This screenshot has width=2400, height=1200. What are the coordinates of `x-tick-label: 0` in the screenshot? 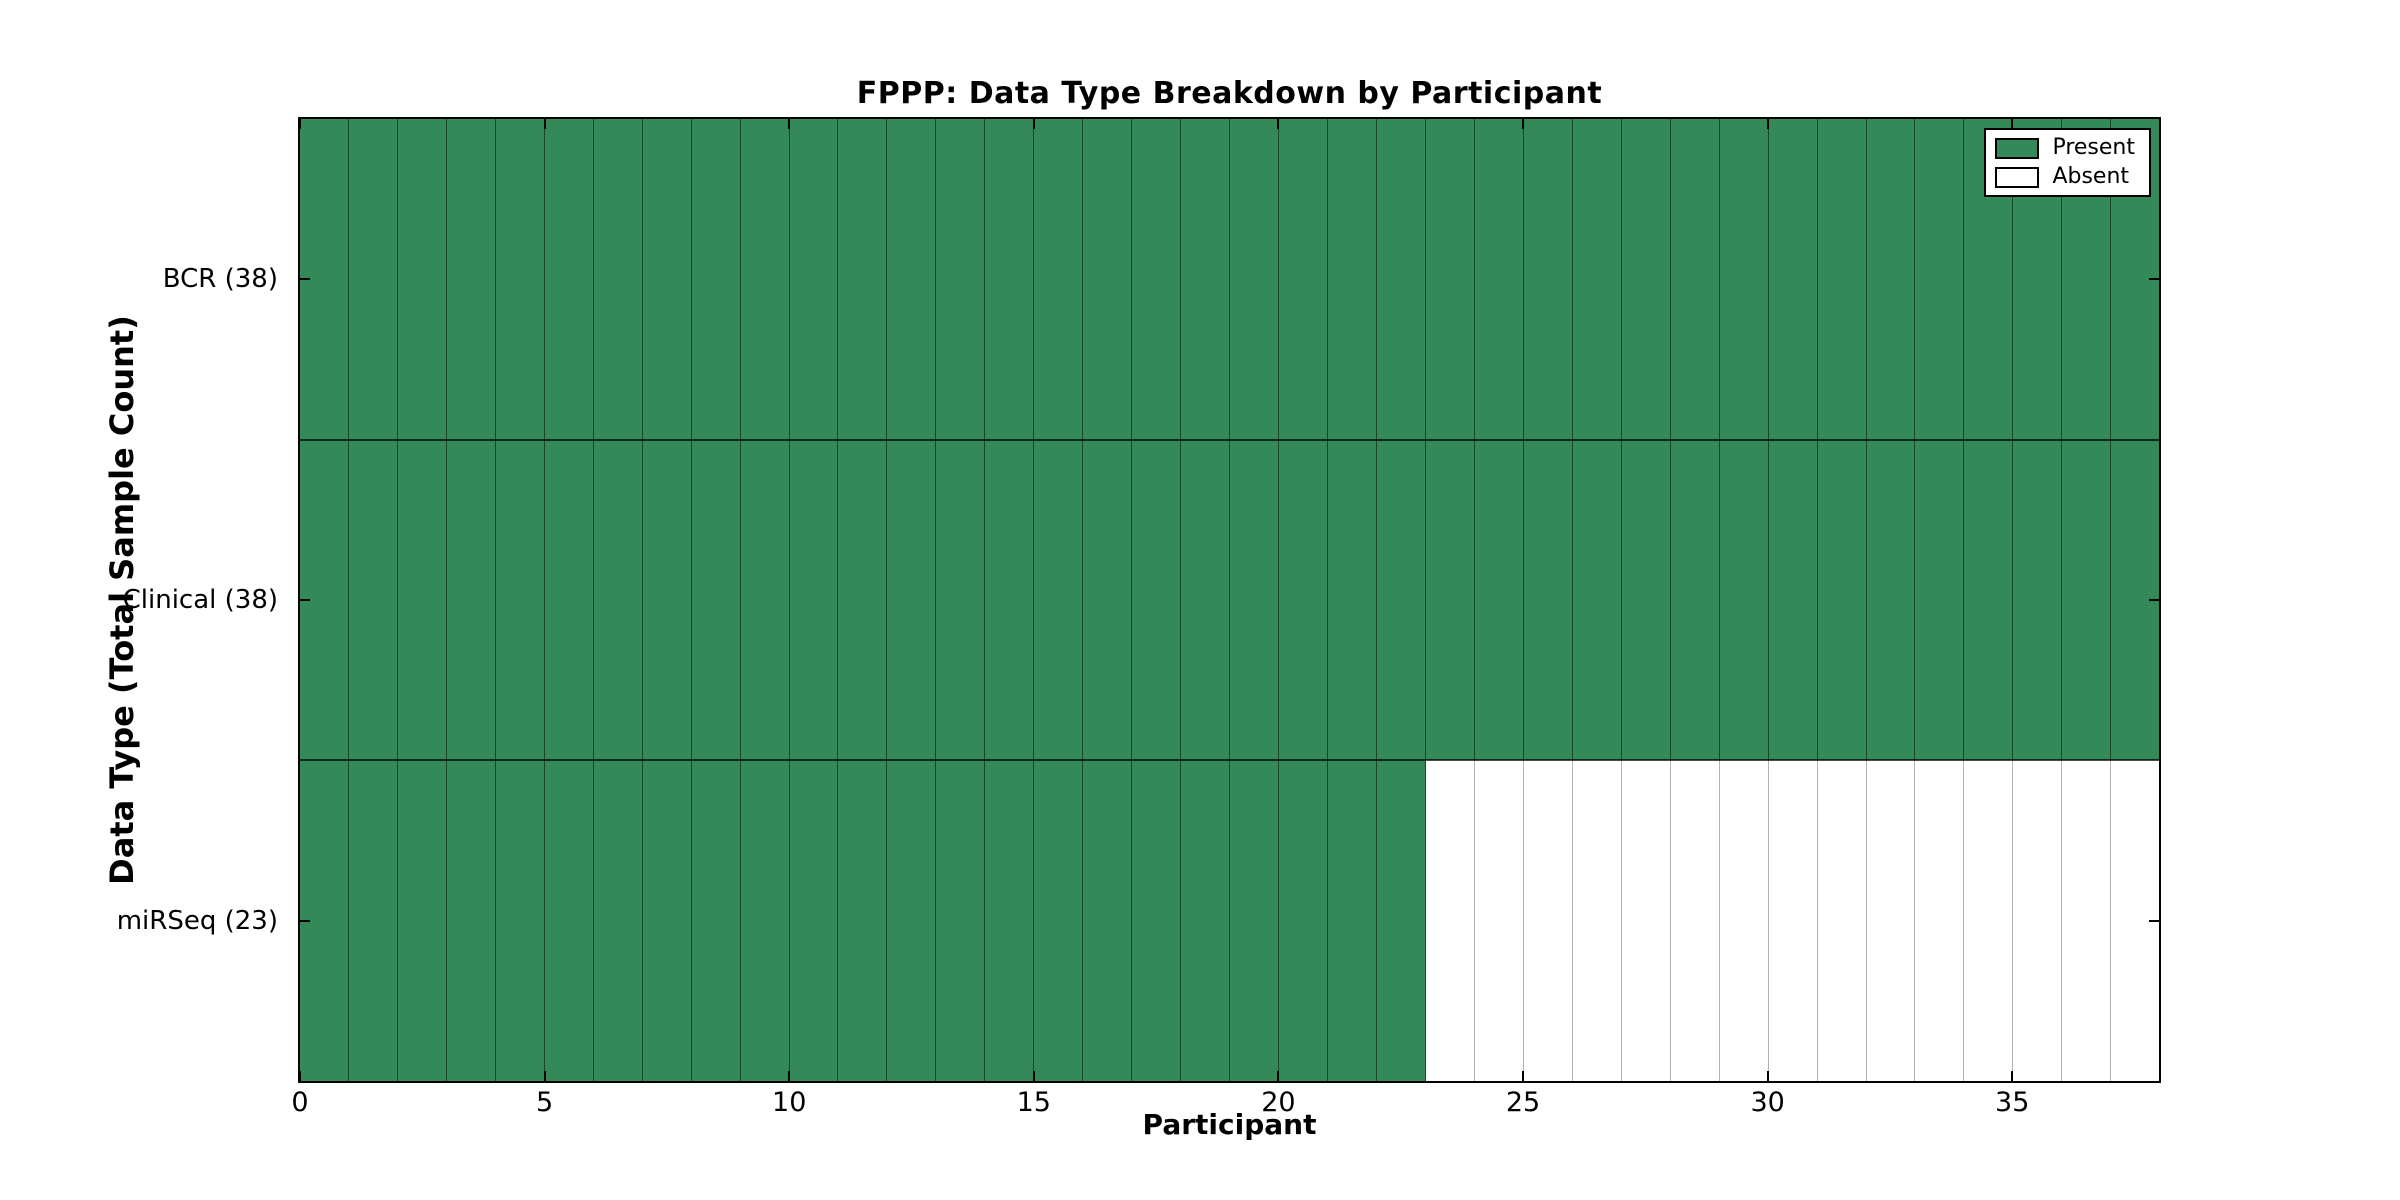 It's located at (300, 1102).